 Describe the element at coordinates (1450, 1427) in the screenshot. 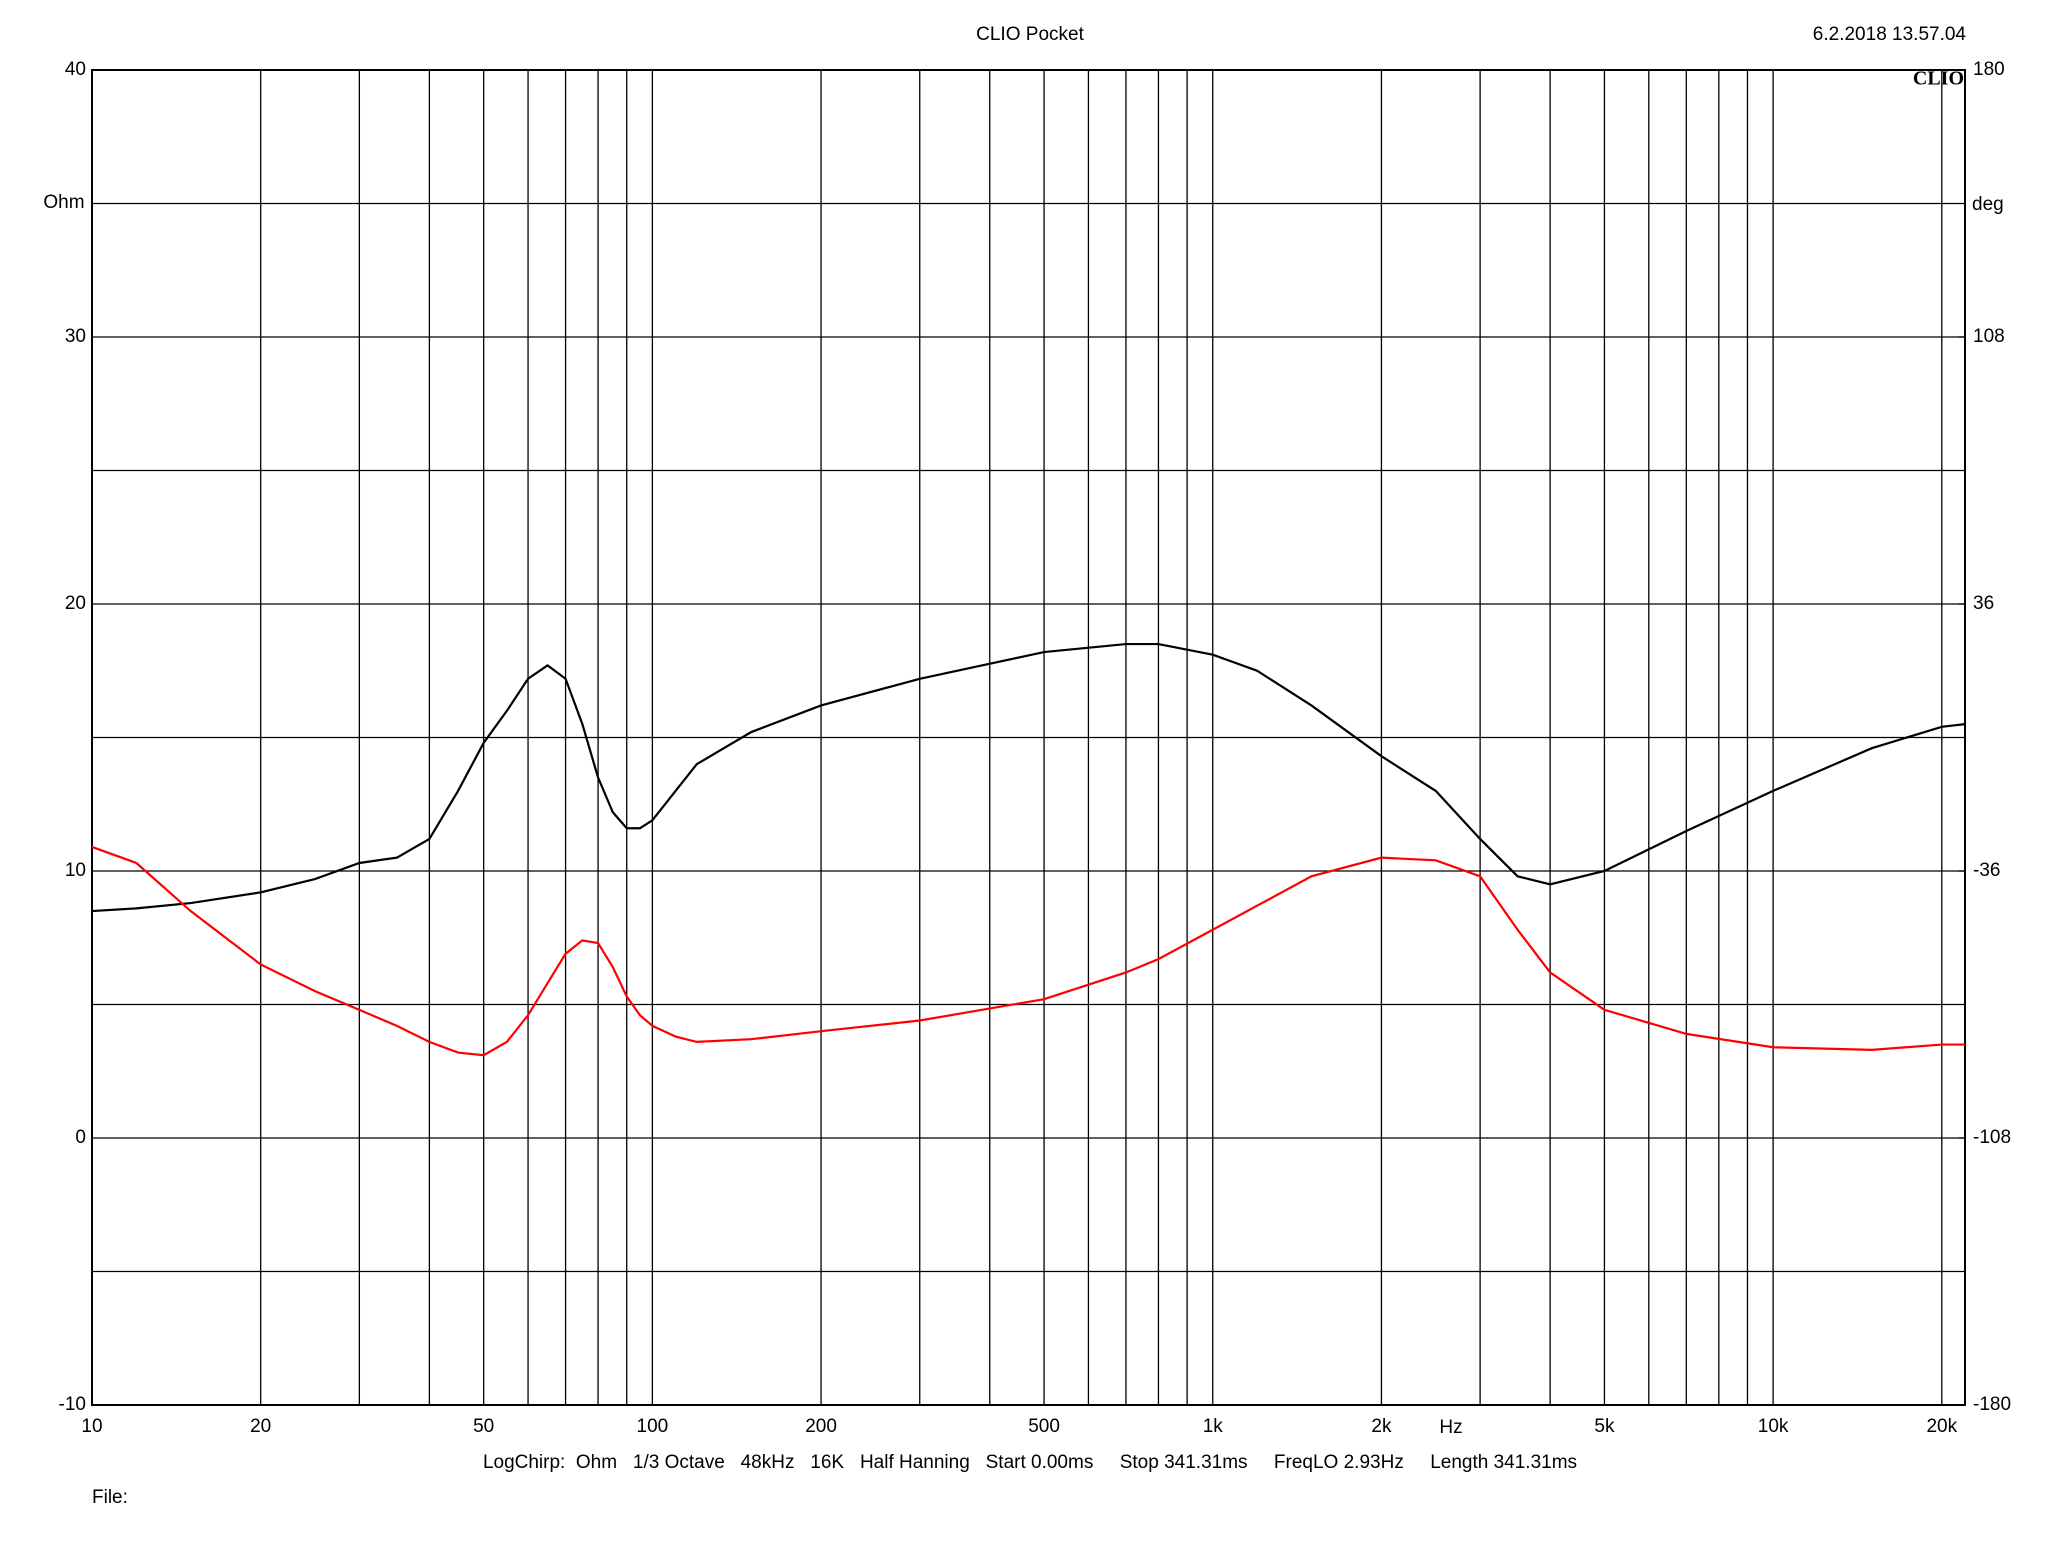

I see `x-axis-label: Hz` at that location.